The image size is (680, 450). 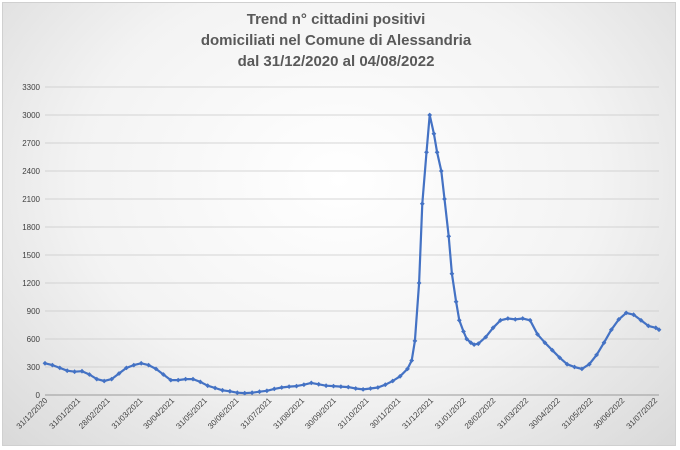 I want to click on x-tick-label: 31/12/2021, so click(x=417, y=413).